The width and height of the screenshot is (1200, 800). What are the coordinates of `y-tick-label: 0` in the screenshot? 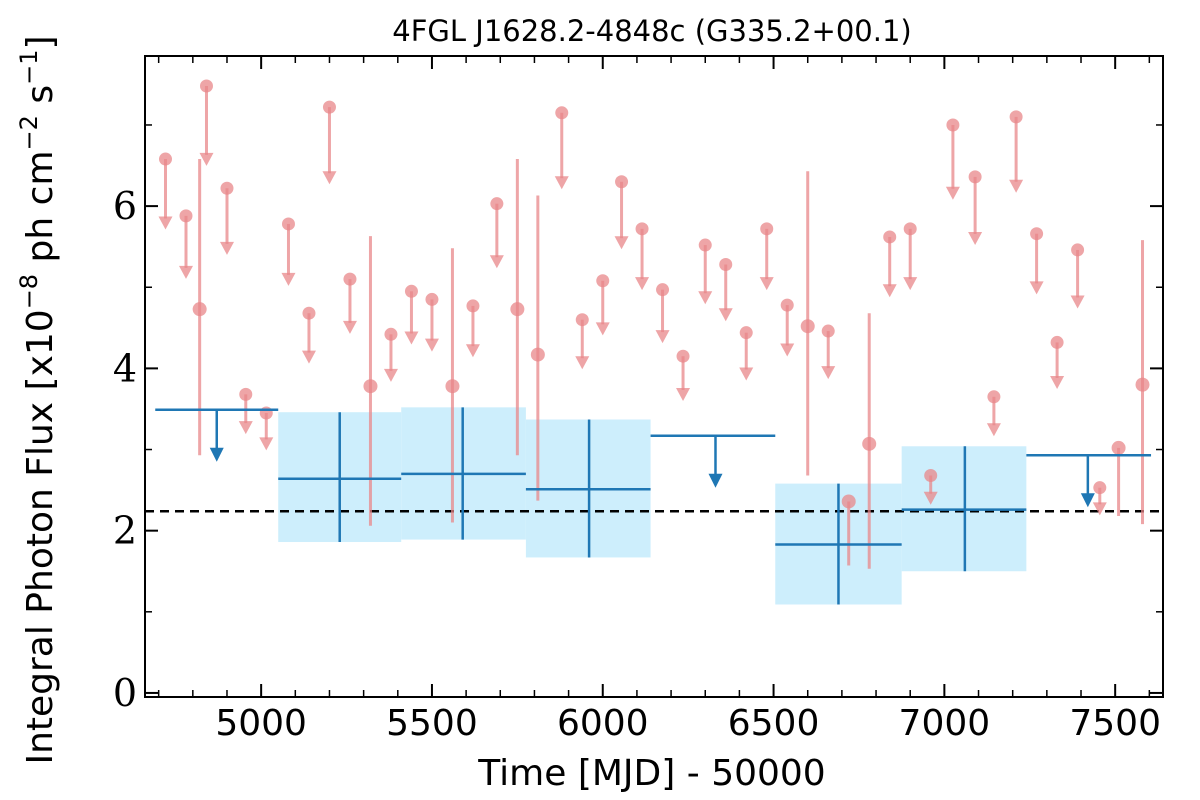 It's located at (125, 693).